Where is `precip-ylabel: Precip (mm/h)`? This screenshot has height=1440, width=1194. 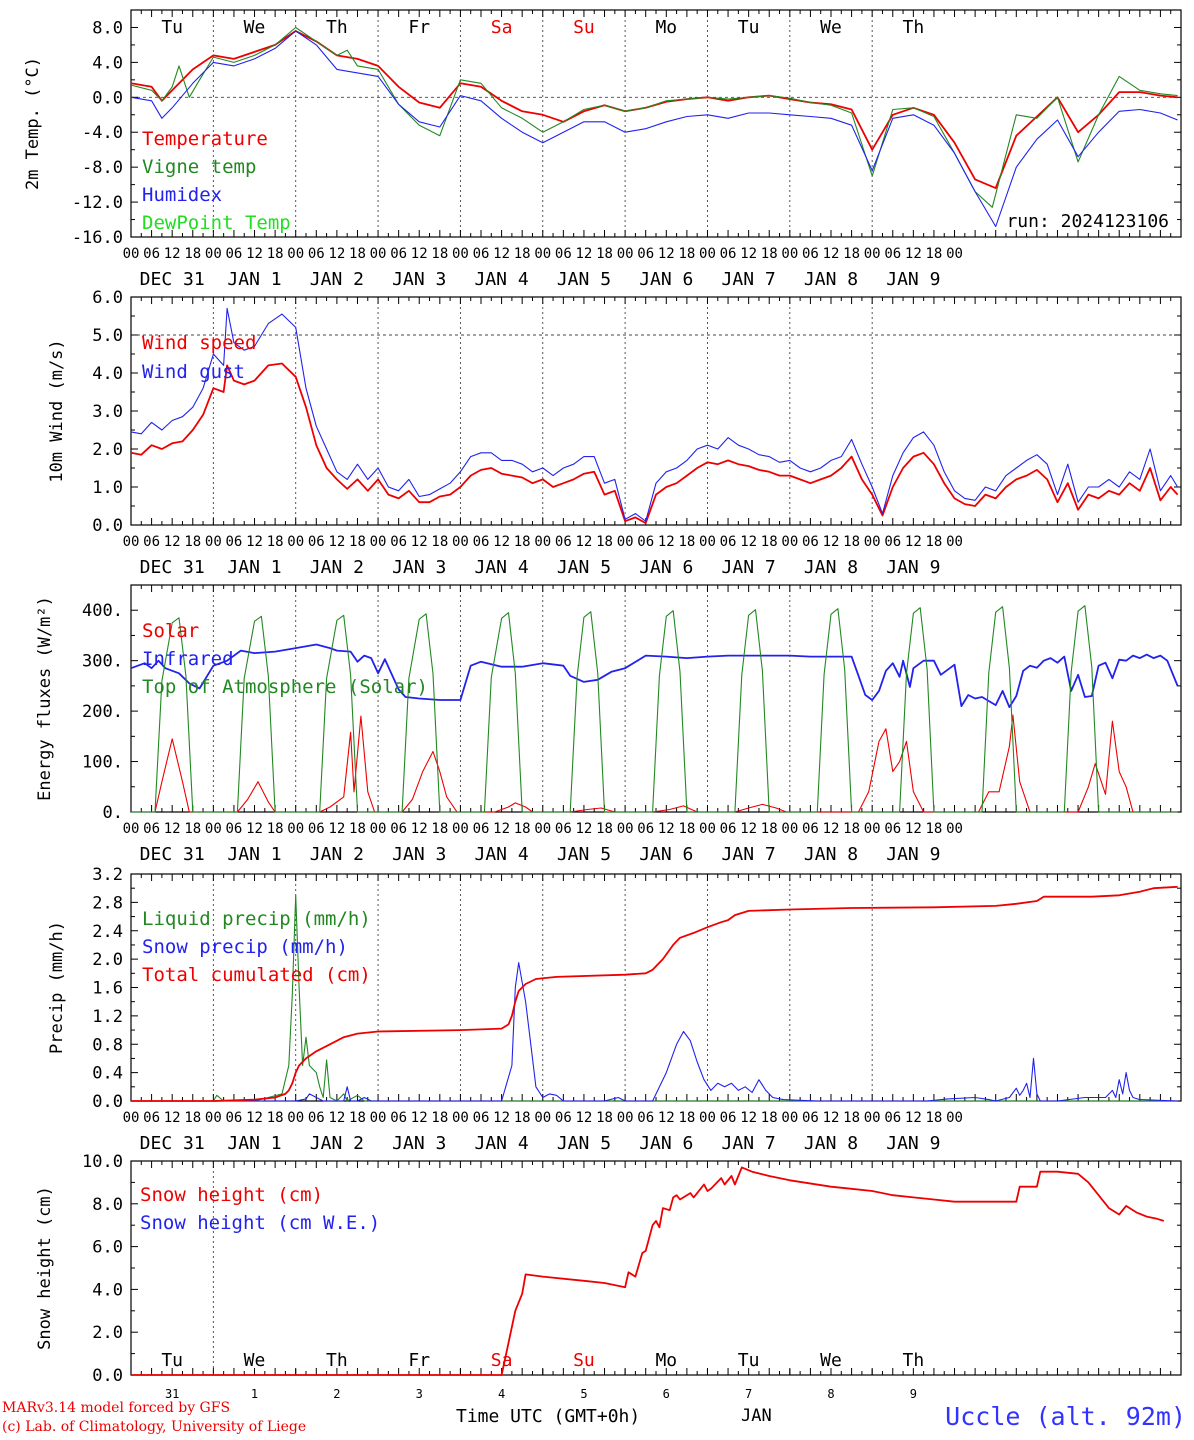 precip-ylabel: Precip (mm/h) is located at coordinates (57, 987).